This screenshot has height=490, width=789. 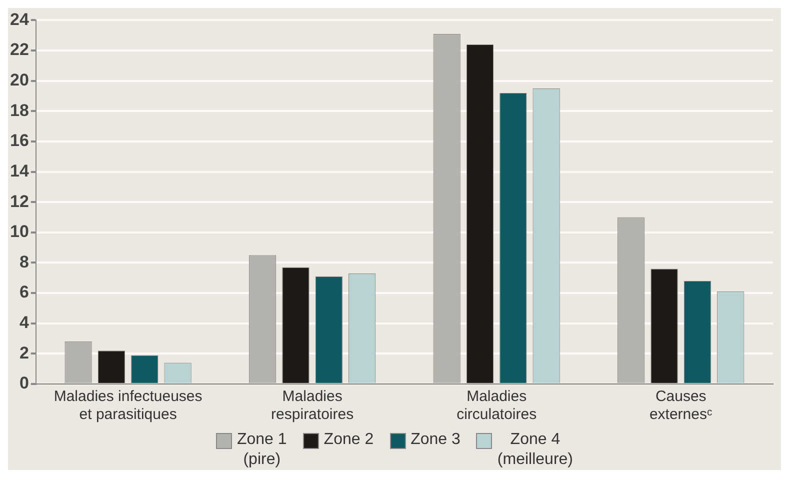 What do you see at coordinates (20, 170) in the screenshot?
I see `y-tick-label: 14` at bounding box center [20, 170].